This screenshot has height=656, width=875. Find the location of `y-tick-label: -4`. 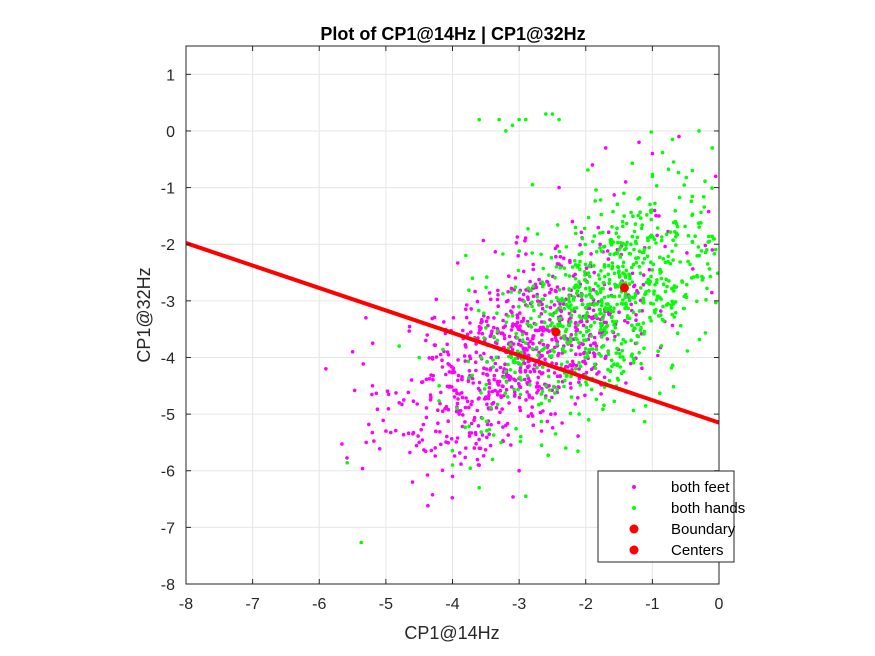

y-tick-label: -4 is located at coordinates (168, 358).